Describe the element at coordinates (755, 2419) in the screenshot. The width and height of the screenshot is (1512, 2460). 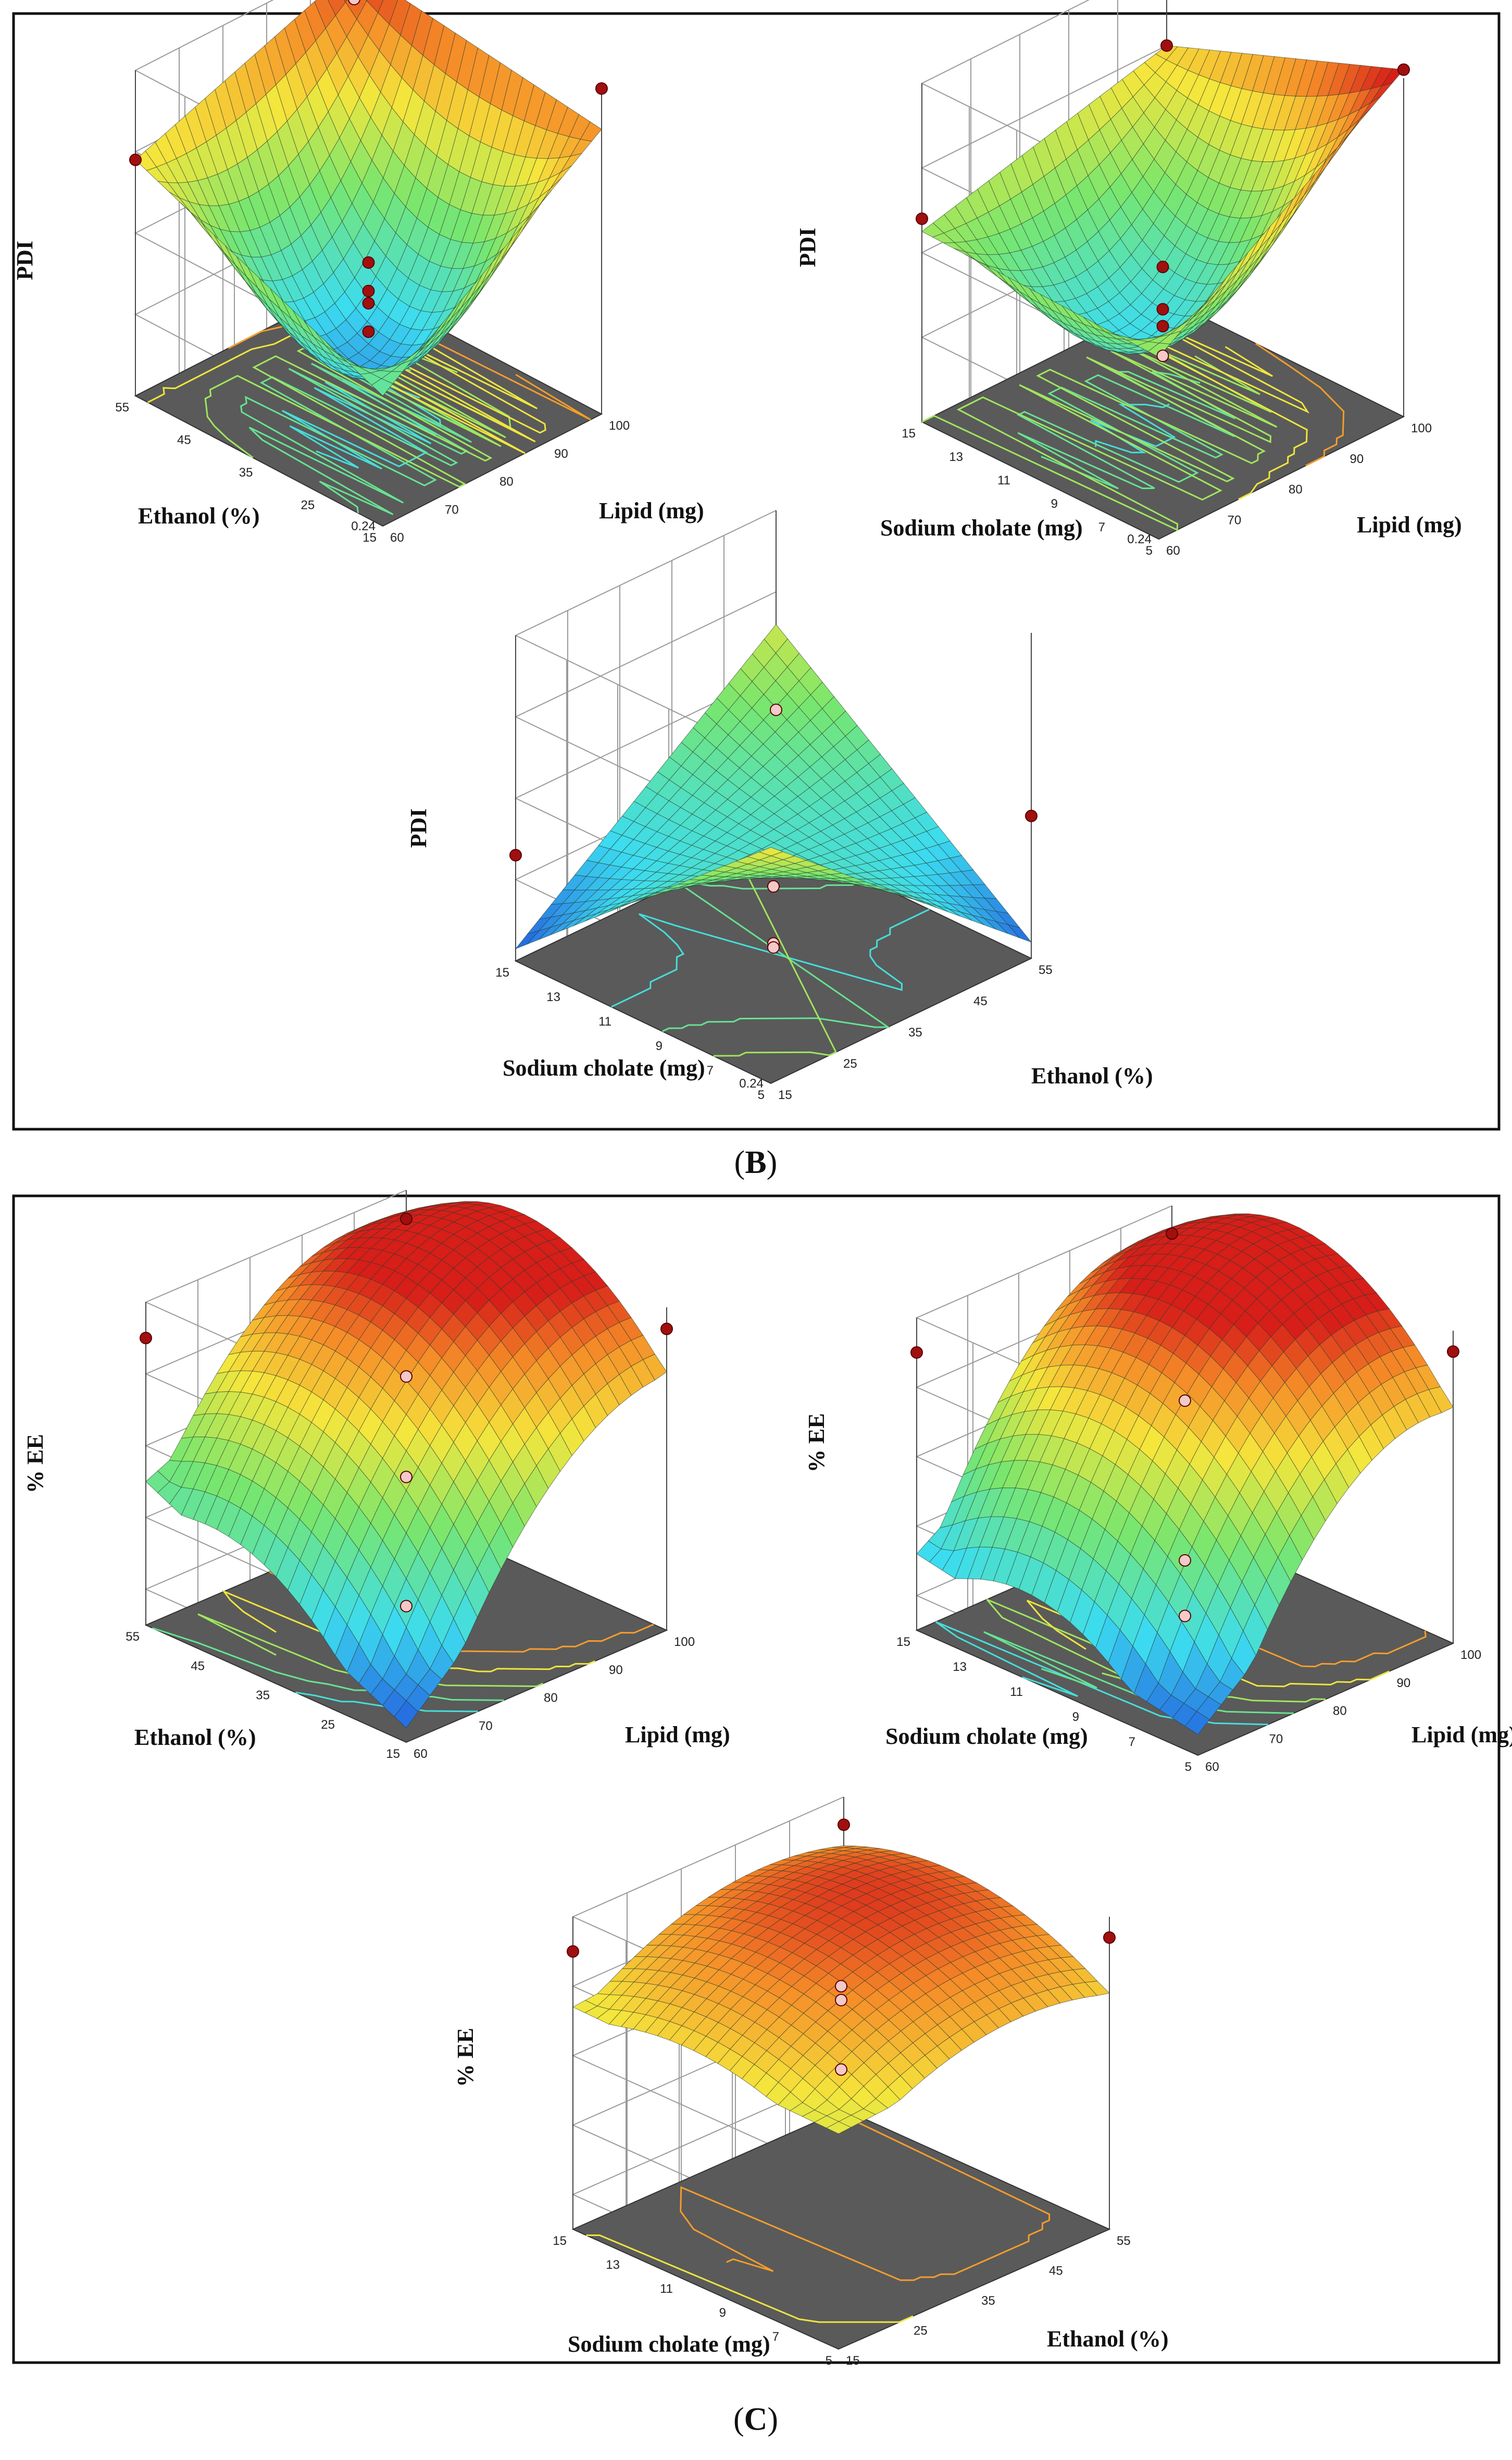
I see `panel-c-label: (C)` at that location.